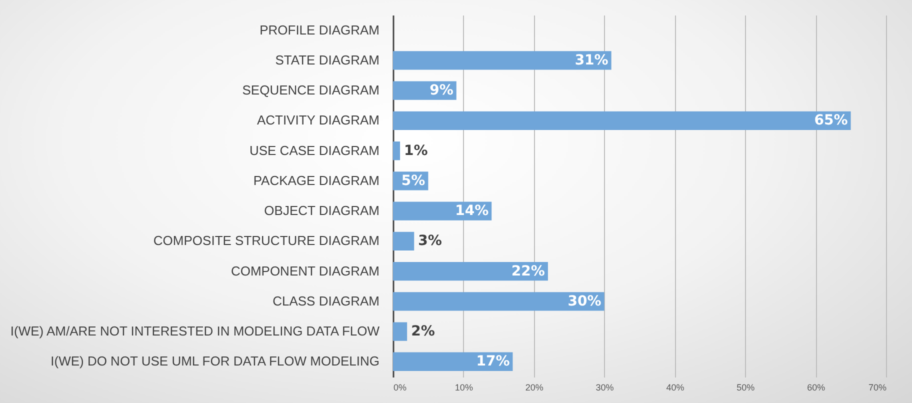 The image size is (912, 403). Describe the element at coordinates (326, 300) in the screenshot. I see `y-tick-label: CLASS DIAGRAM` at that location.